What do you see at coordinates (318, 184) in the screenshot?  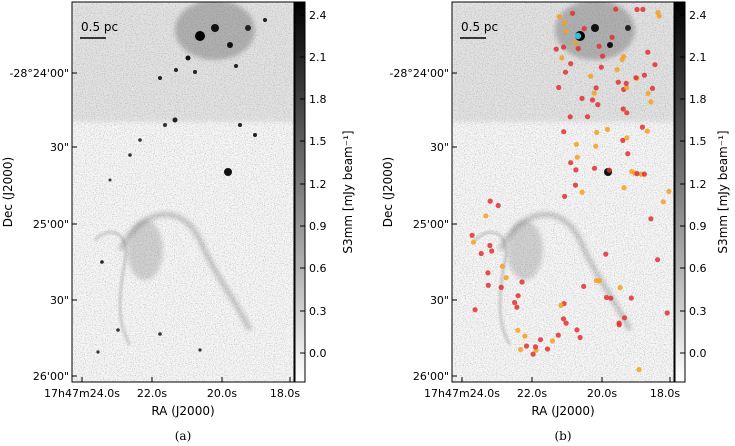 I see `cbtick-a-4: 1.2` at bounding box center [318, 184].